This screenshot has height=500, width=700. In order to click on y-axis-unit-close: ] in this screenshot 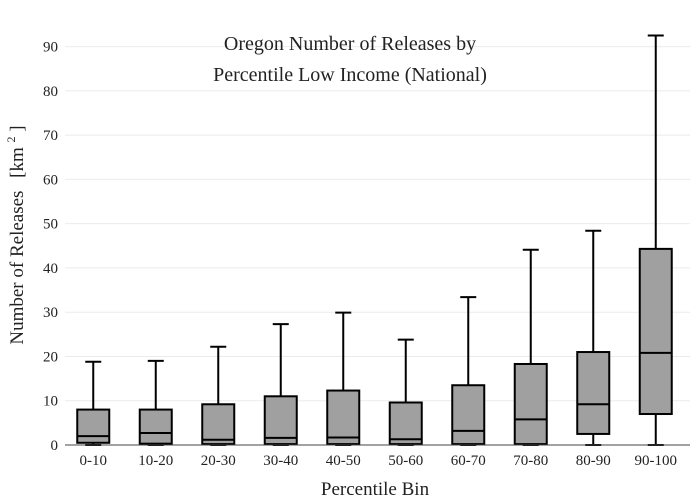, I will do `click(17, 128)`.